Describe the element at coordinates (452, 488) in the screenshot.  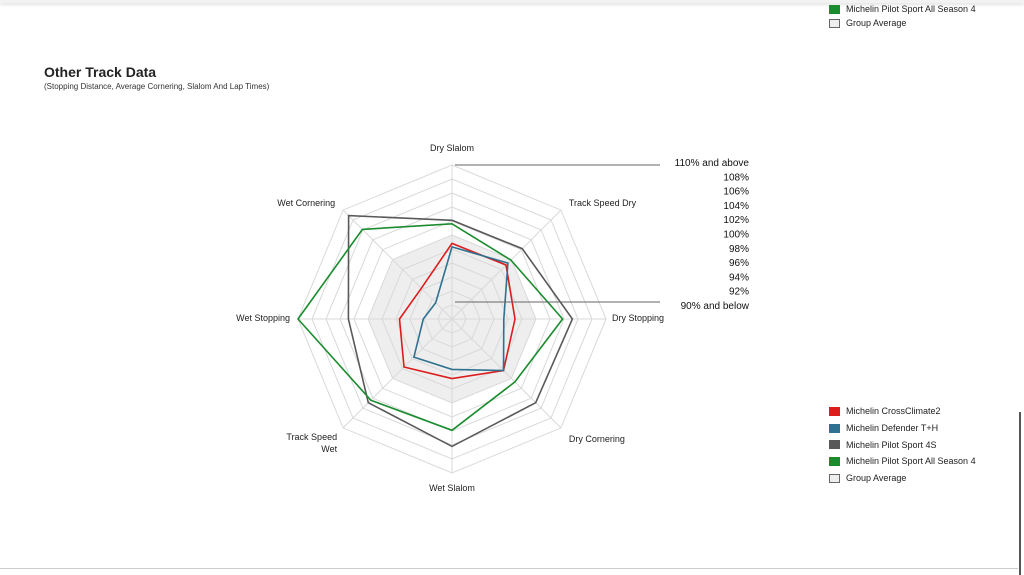
I see `axis-label: Wet Slalom` at that location.